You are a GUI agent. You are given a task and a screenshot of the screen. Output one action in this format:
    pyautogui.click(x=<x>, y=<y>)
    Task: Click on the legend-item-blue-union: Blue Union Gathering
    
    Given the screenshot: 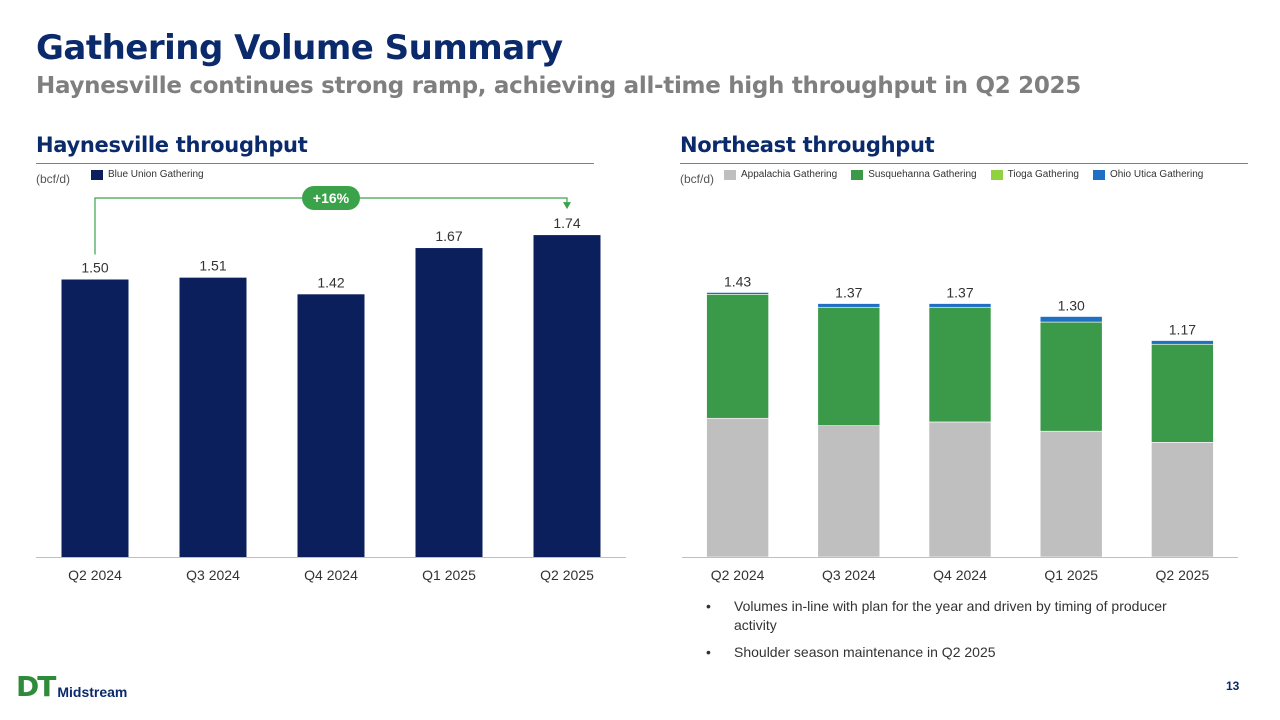 What is the action you would take?
    pyautogui.click(x=147, y=174)
    